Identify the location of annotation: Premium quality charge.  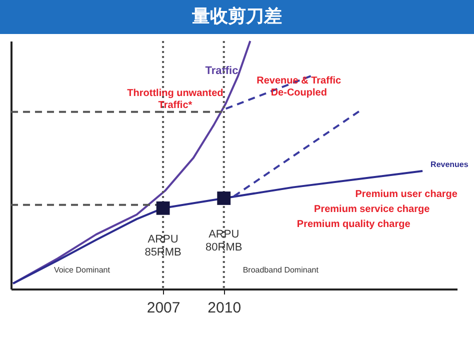
(353, 224).